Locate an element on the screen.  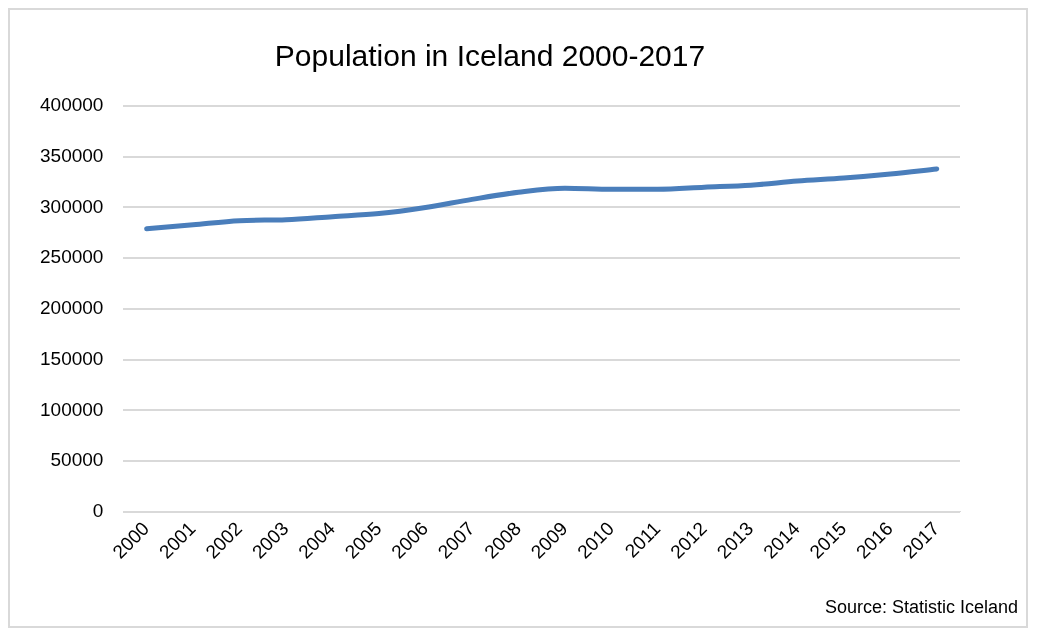
source-note: Source: Statistic Iceland is located at coordinates (921, 607).